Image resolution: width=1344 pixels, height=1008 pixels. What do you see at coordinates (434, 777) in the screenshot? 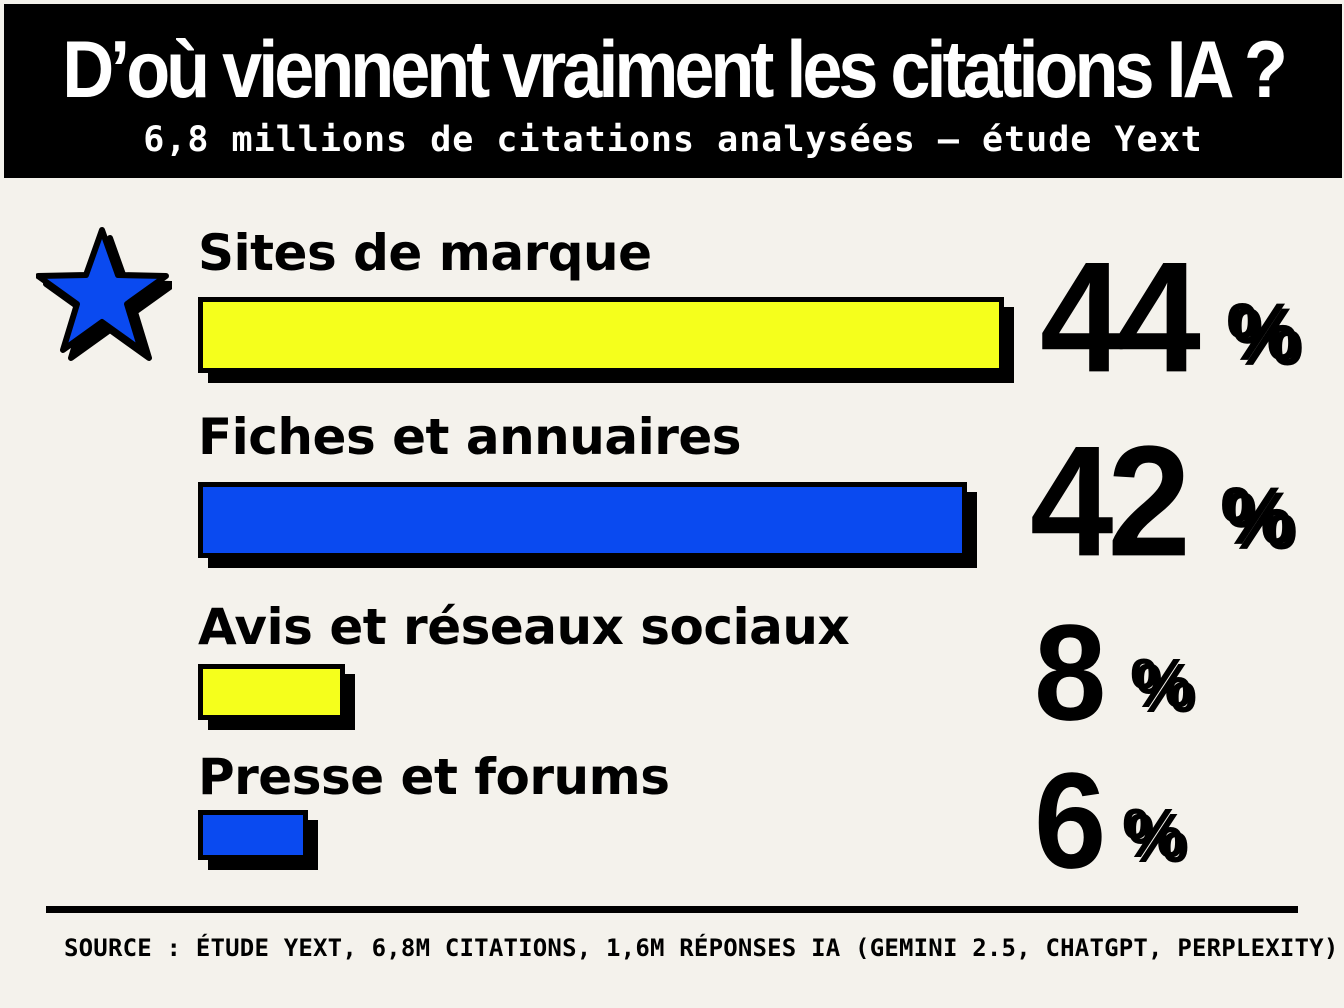
I see `category-label: Presse et forums` at bounding box center [434, 777].